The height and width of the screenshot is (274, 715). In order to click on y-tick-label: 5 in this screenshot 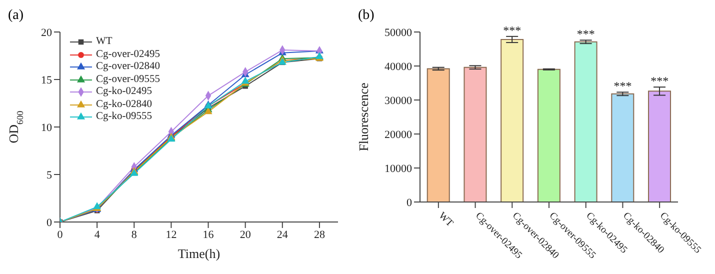, I will do `click(49, 175)`.